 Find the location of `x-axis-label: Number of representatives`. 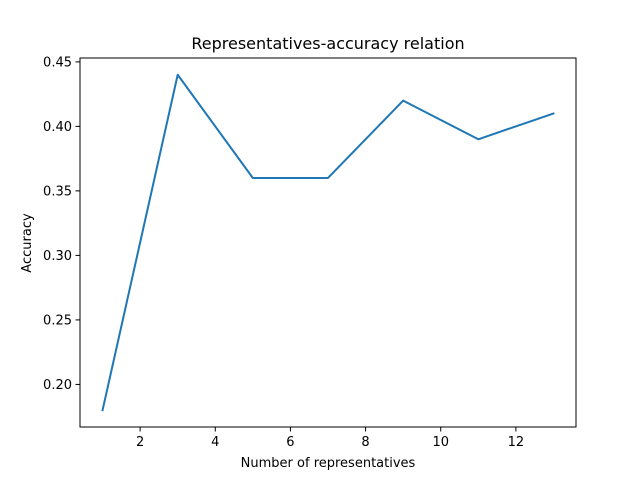

x-axis-label: Number of representatives is located at coordinates (328, 463).